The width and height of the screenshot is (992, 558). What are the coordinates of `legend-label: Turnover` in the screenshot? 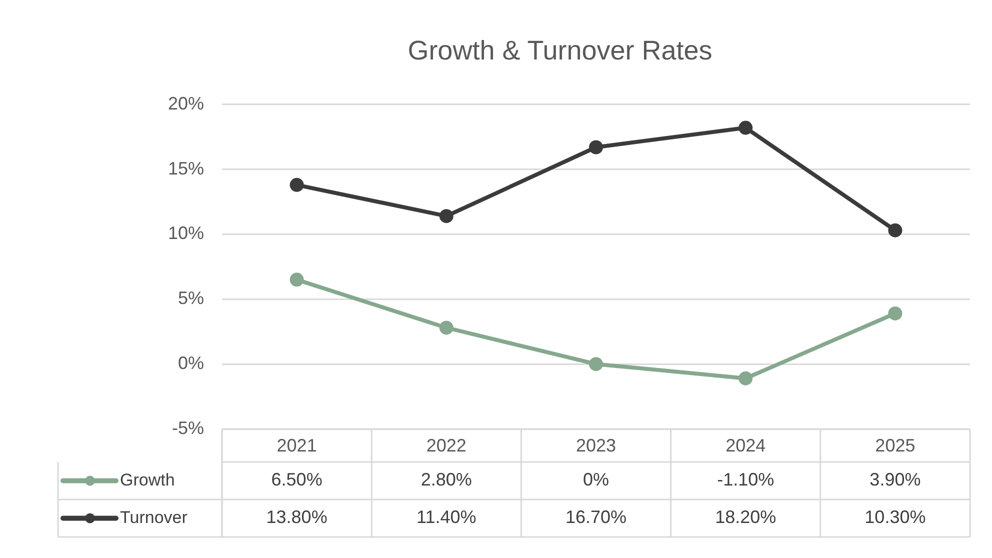 It's located at (154, 517).